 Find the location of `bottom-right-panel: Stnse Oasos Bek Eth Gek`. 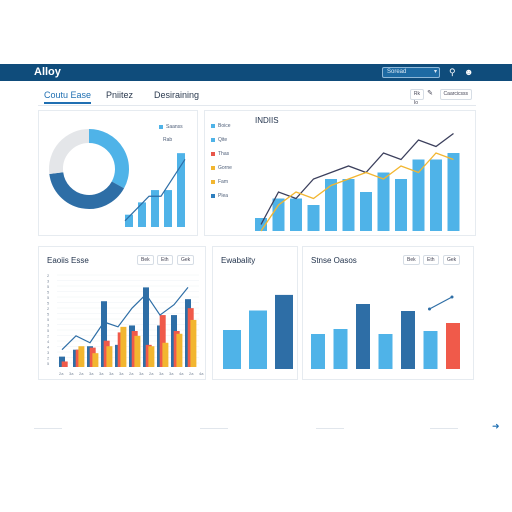

bottom-right-panel: Stnse Oasos Bek Eth Gek is located at coordinates (388, 313).